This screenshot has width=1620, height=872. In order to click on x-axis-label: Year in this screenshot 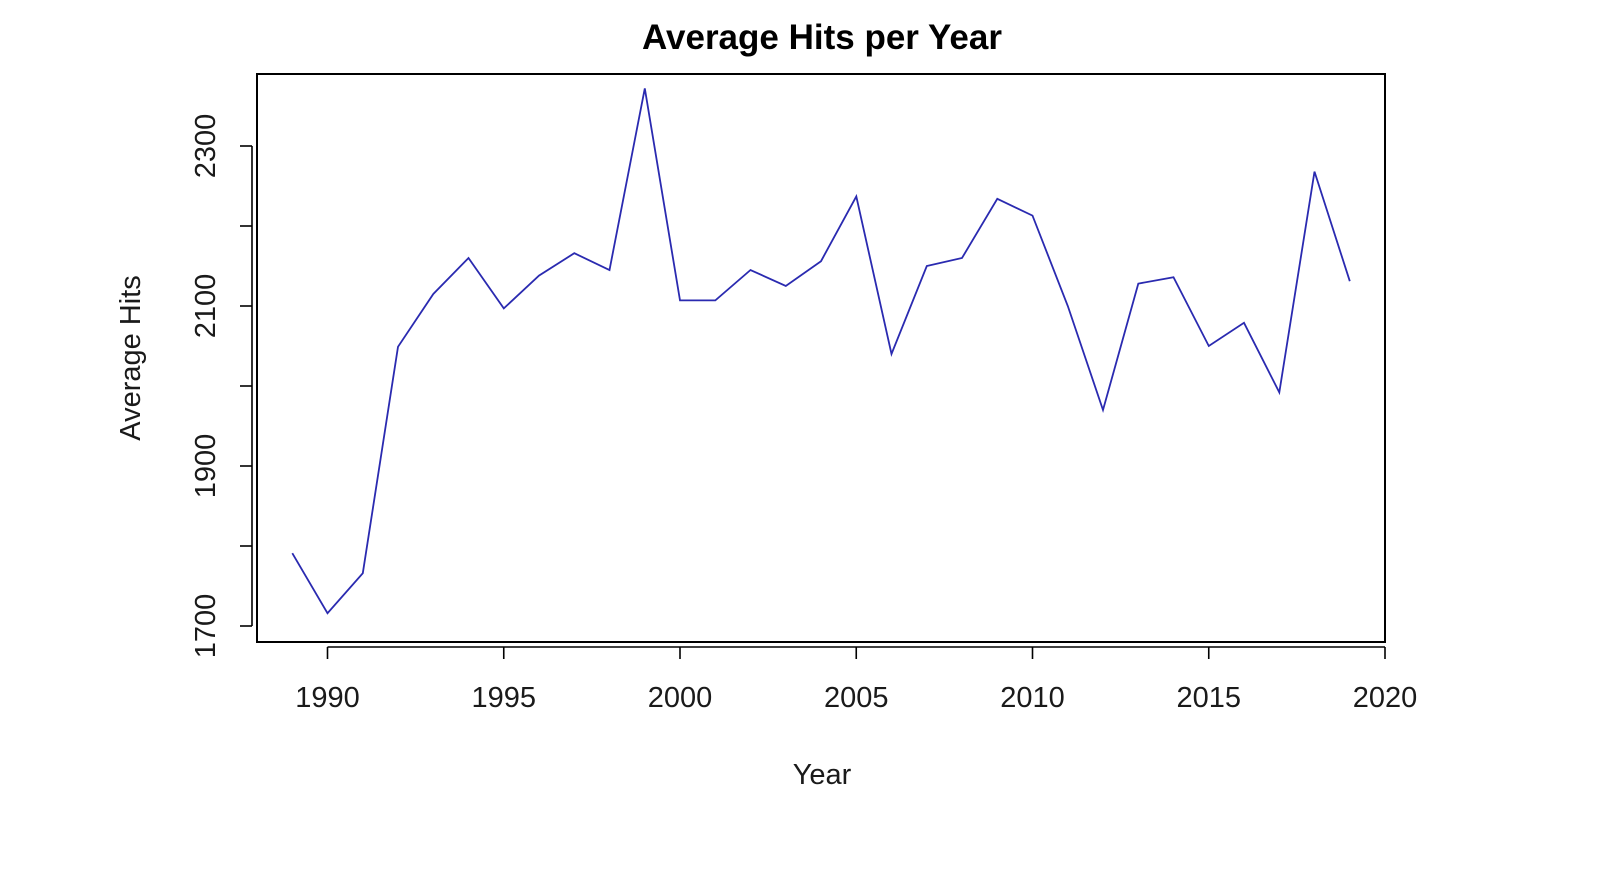, I will do `click(822, 775)`.